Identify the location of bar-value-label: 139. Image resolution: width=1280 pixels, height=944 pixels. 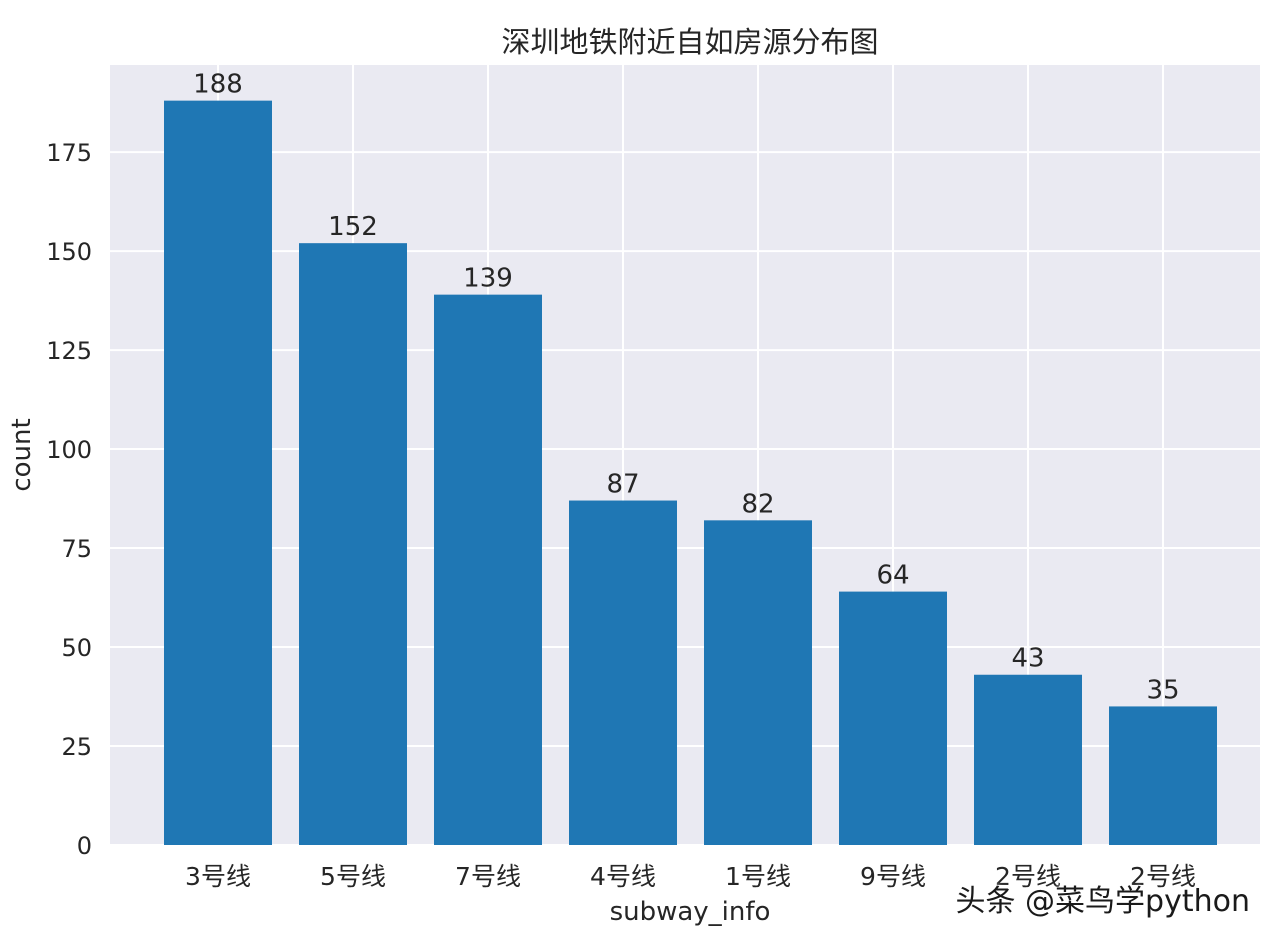
(488, 279).